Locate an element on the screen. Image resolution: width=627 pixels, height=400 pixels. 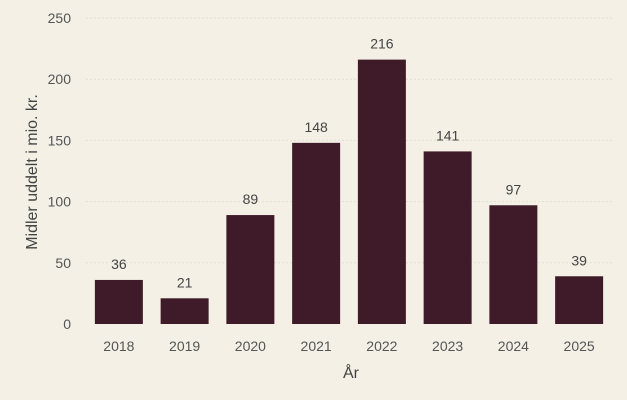
bar-2019 is located at coordinates (184, 311).